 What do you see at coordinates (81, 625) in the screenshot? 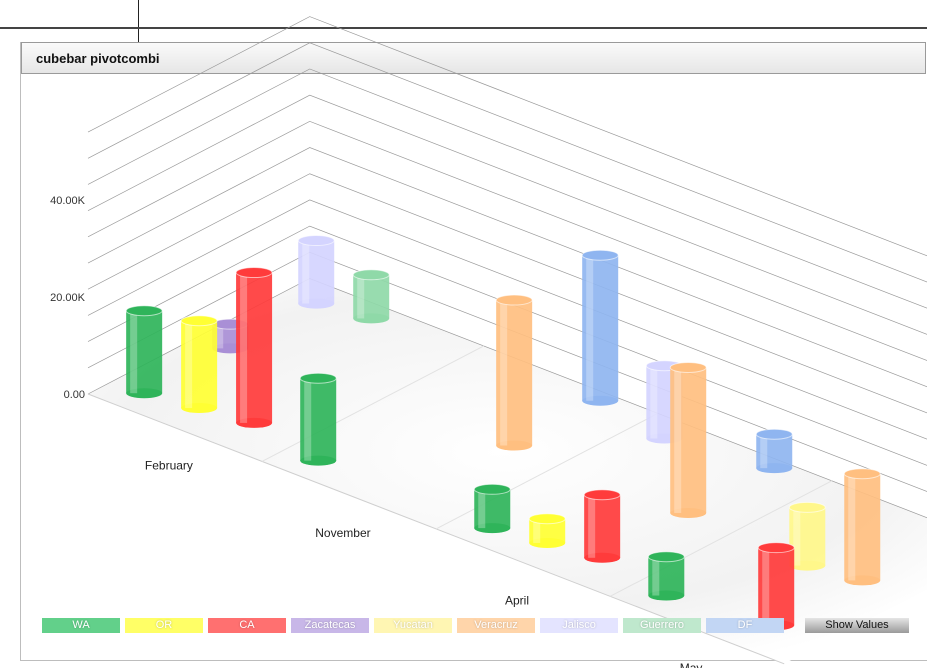
I see `legend-item-wa: WA` at bounding box center [81, 625].